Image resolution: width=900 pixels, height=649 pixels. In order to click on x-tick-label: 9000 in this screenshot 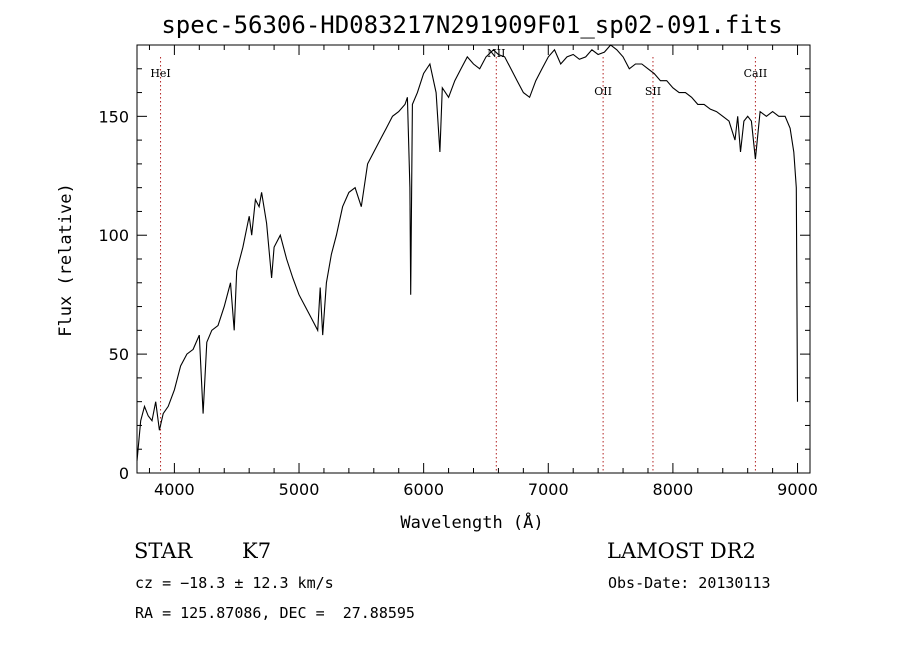, I will do `click(797, 489)`.